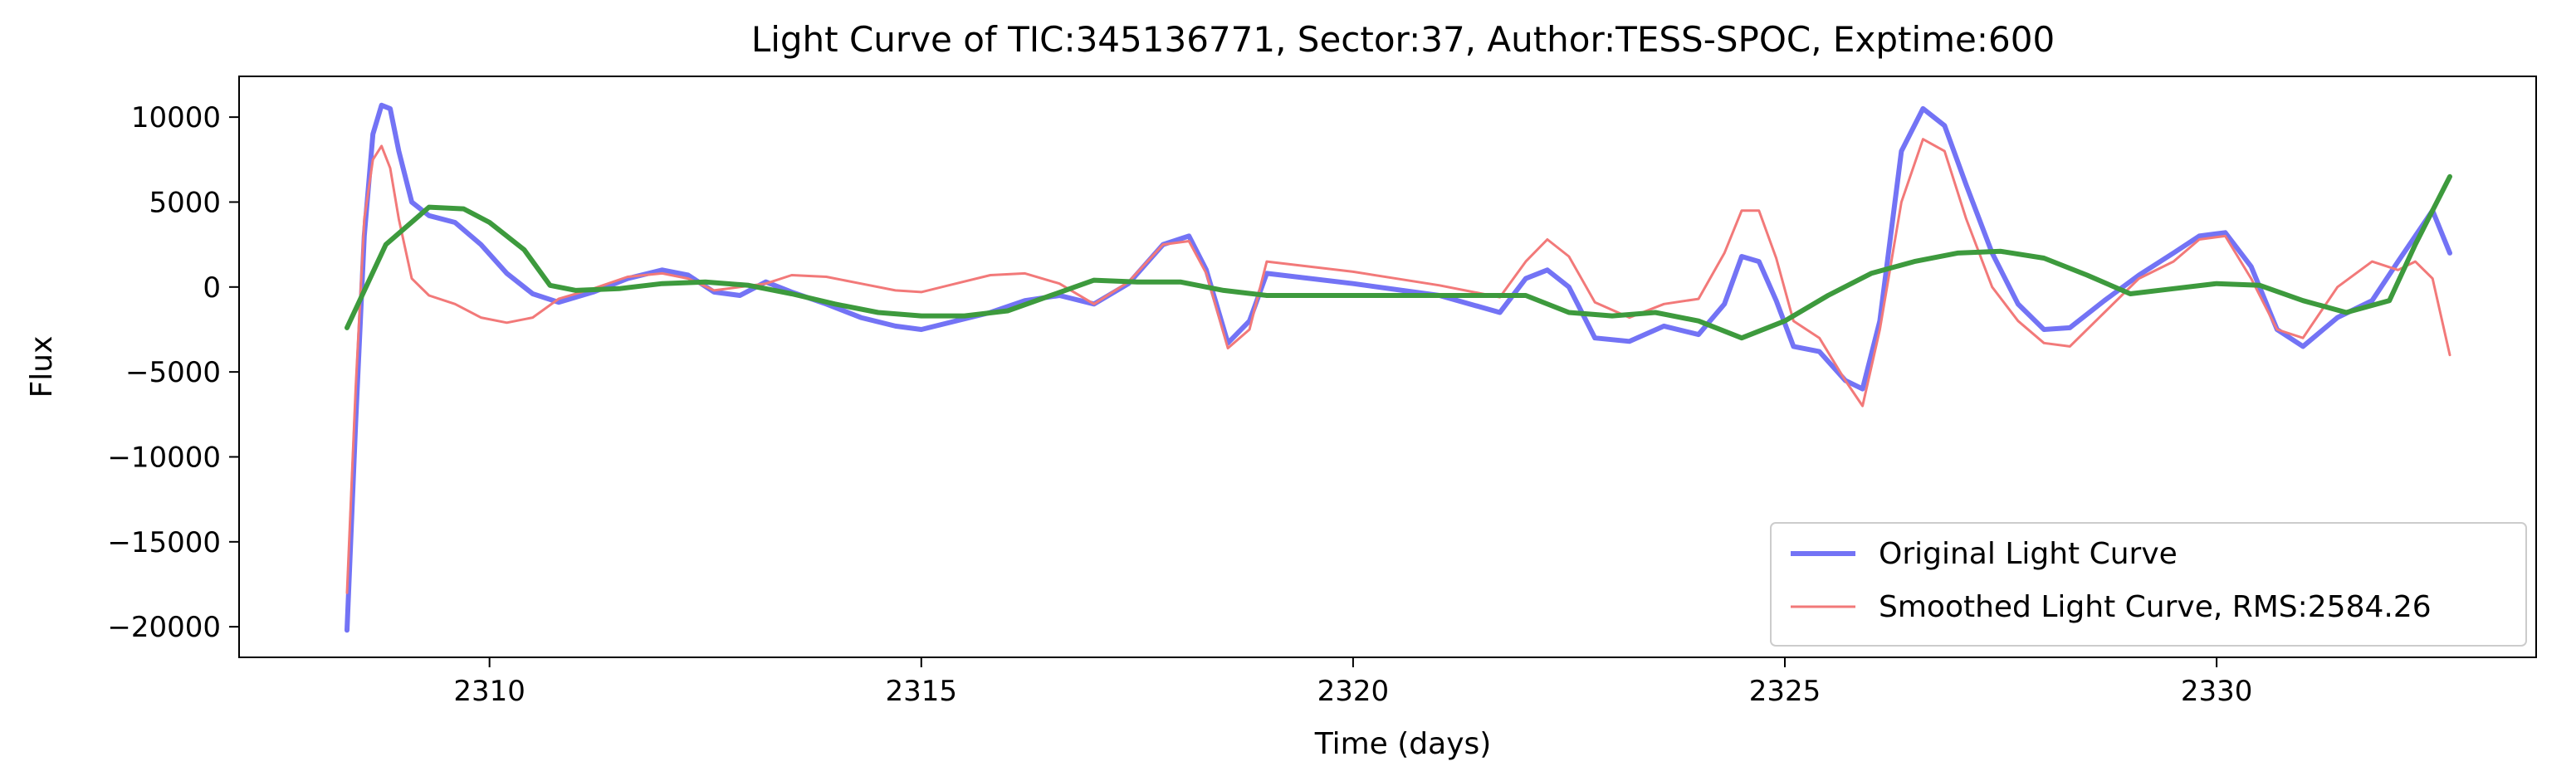 The height and width of the screenshot is (781, 2576). I want to click on y-tick-label: 5000, so click(185, 202).